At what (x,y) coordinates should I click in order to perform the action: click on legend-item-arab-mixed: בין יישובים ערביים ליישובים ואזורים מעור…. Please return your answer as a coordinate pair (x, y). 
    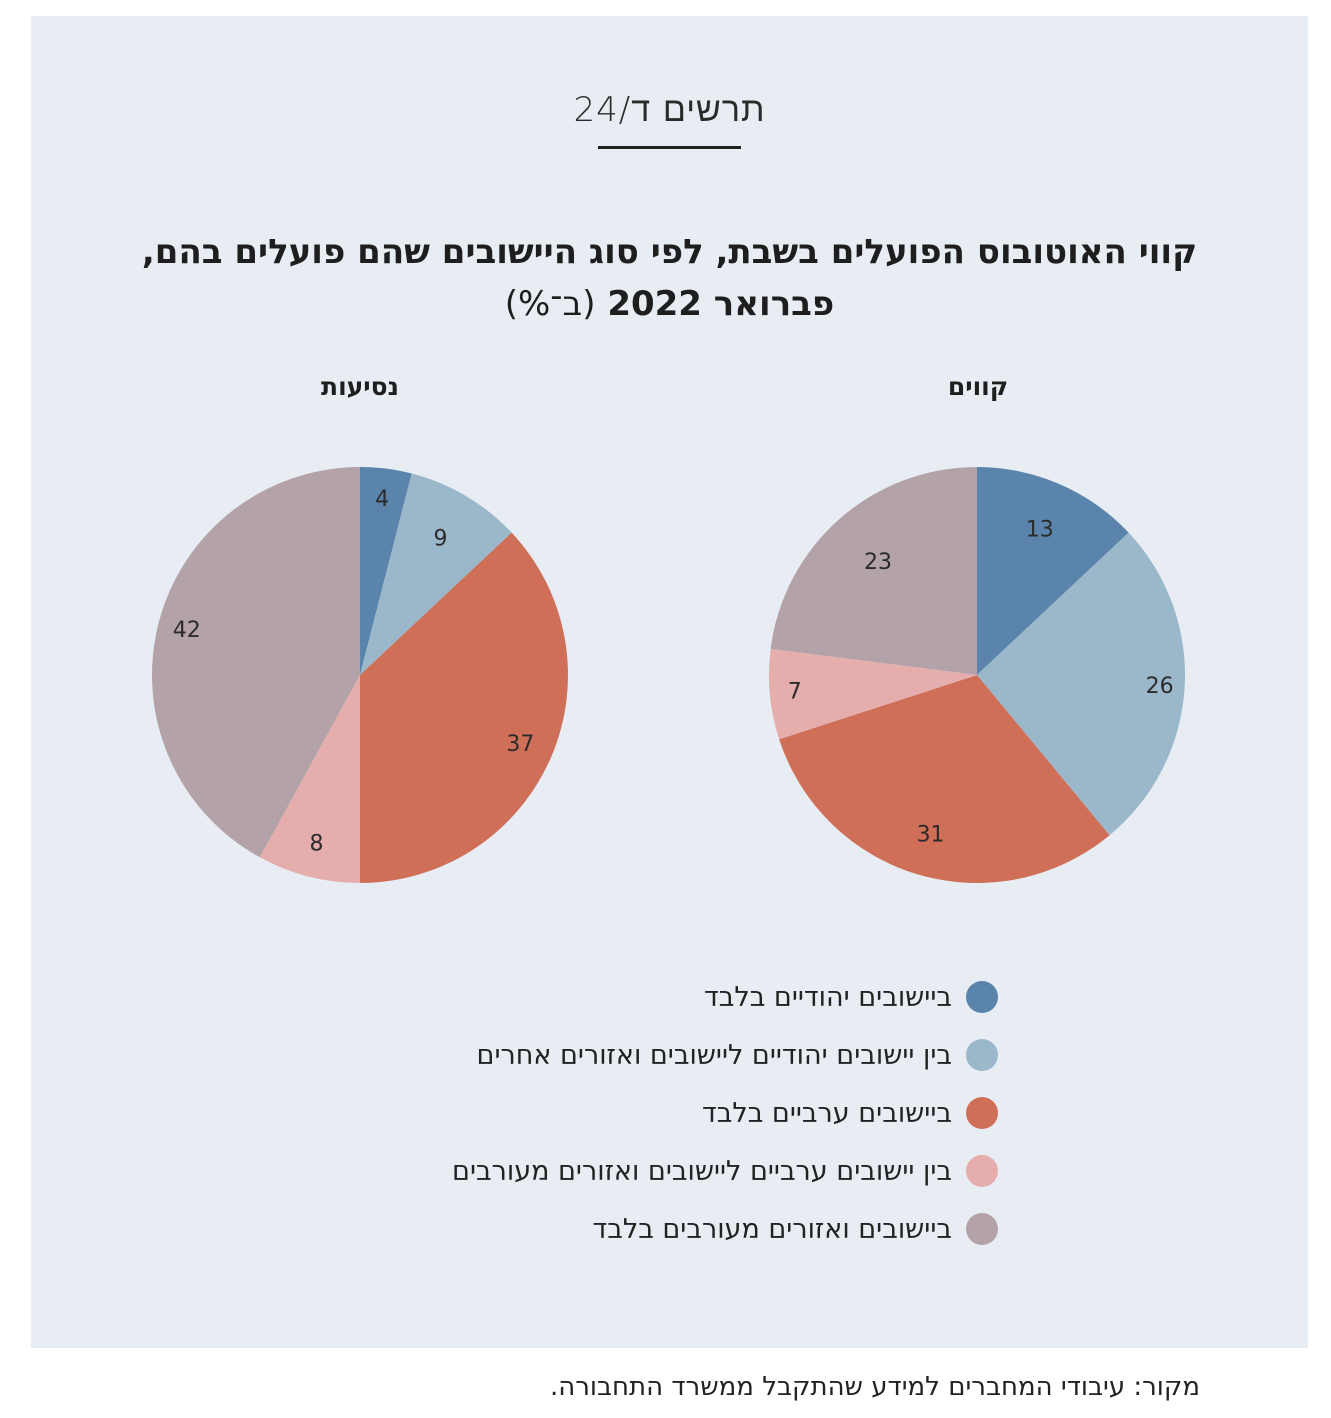
    Looking at the image, I should click on (725, 1171).